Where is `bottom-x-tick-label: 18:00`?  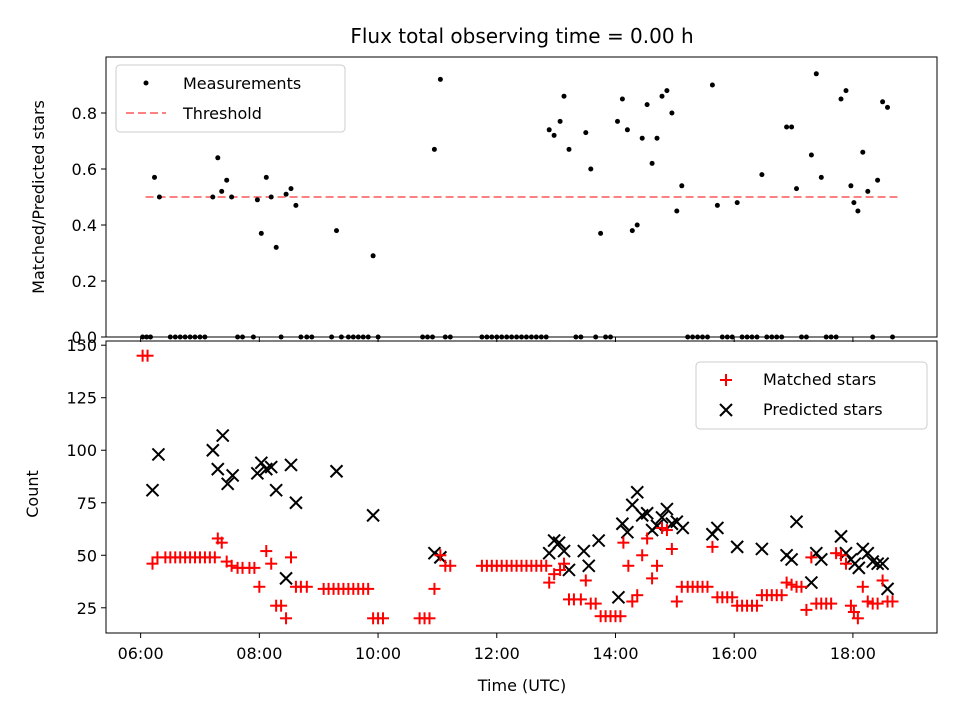 bottom-x-tick-label: 18:00 is located at coordinates (853, 653).